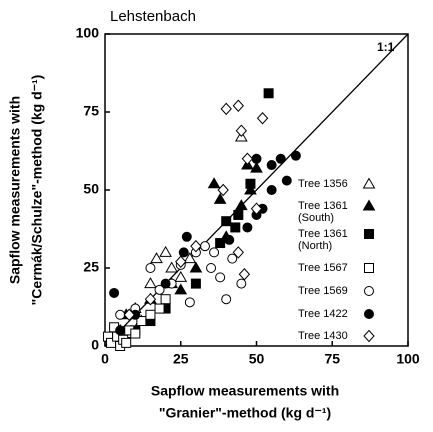  I want to click on x-axis-label: "Granier"-method (kg d⁻¹), so click(245, 413).